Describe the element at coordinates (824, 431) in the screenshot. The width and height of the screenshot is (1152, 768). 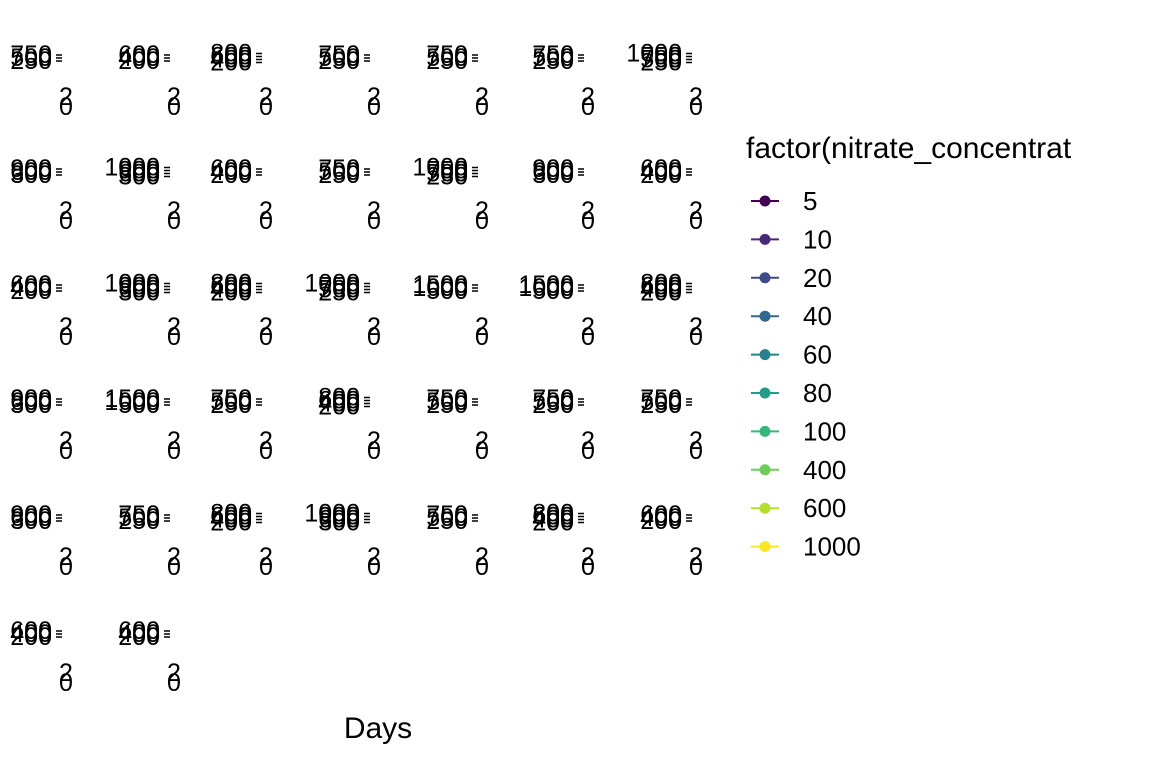
I see `legend-label: 100` at that location.